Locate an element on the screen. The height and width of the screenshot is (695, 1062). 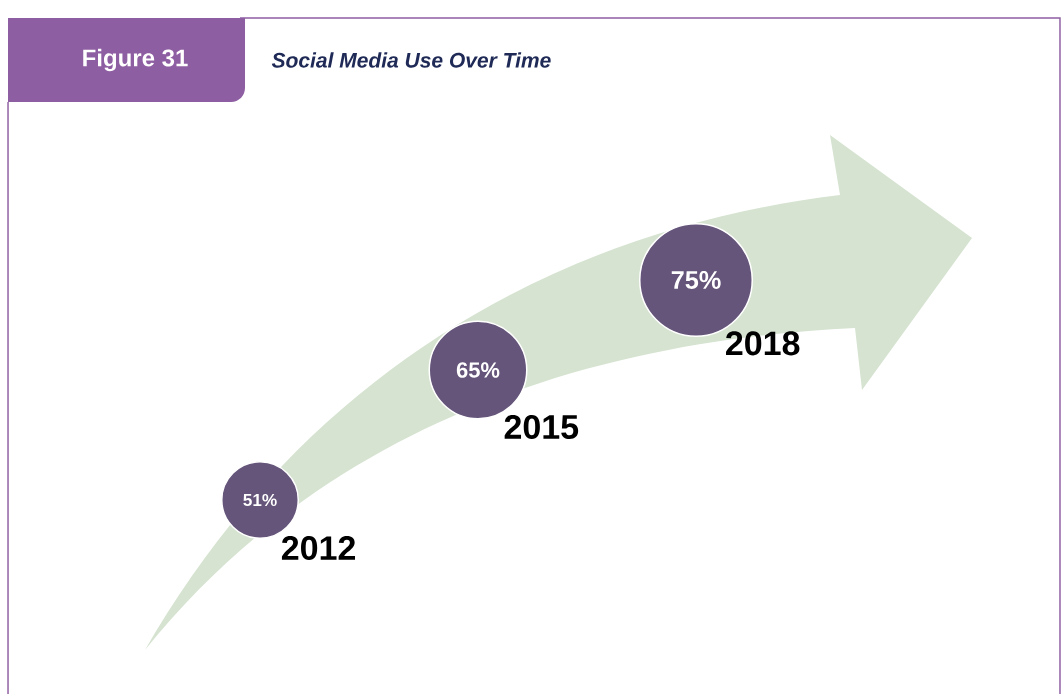
text: Figure 31 is located at coordinates (135, 60).